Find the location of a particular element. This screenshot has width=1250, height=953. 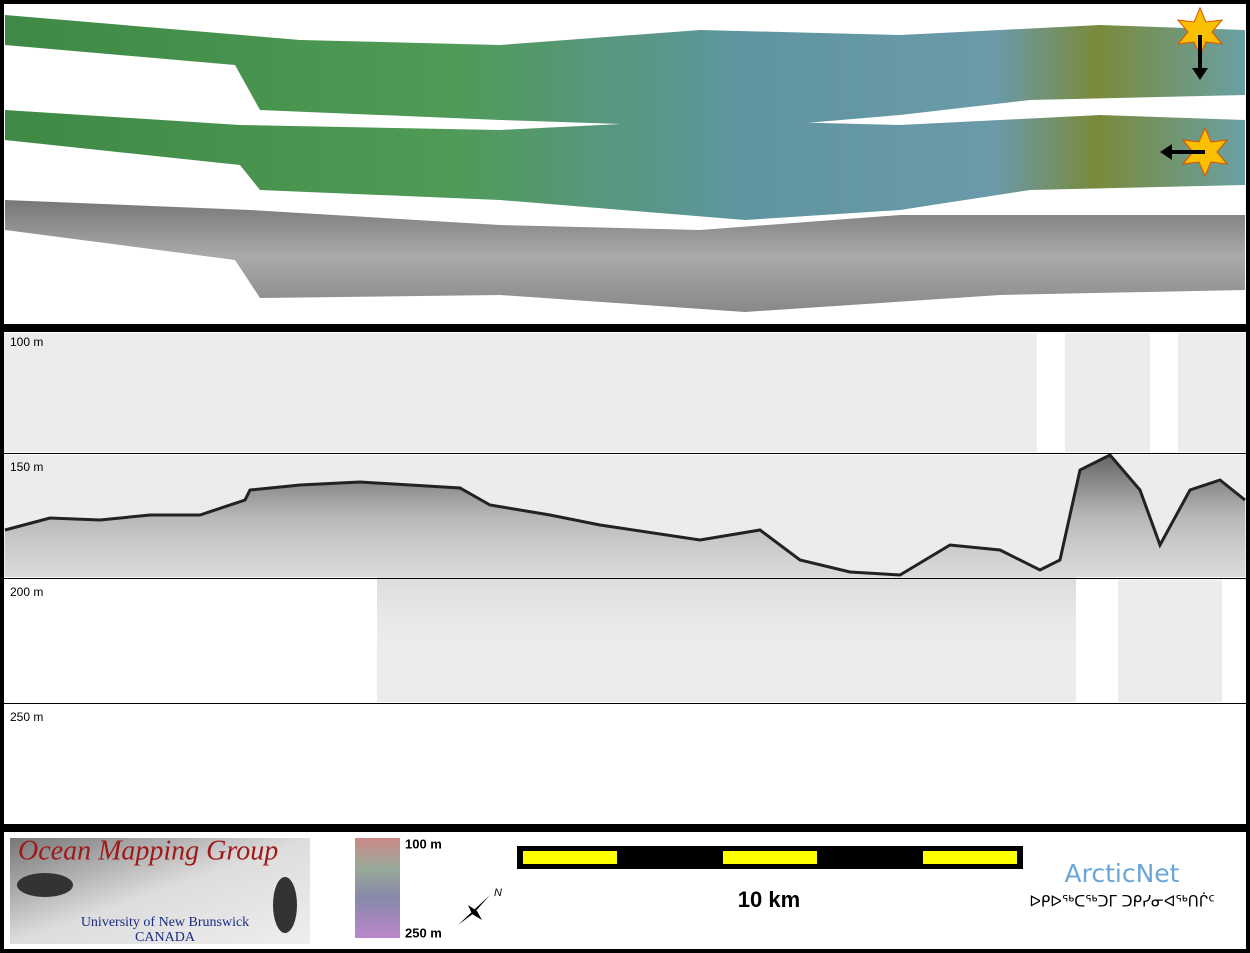

depth-label: 150 m is located at coordinates (26, 467).